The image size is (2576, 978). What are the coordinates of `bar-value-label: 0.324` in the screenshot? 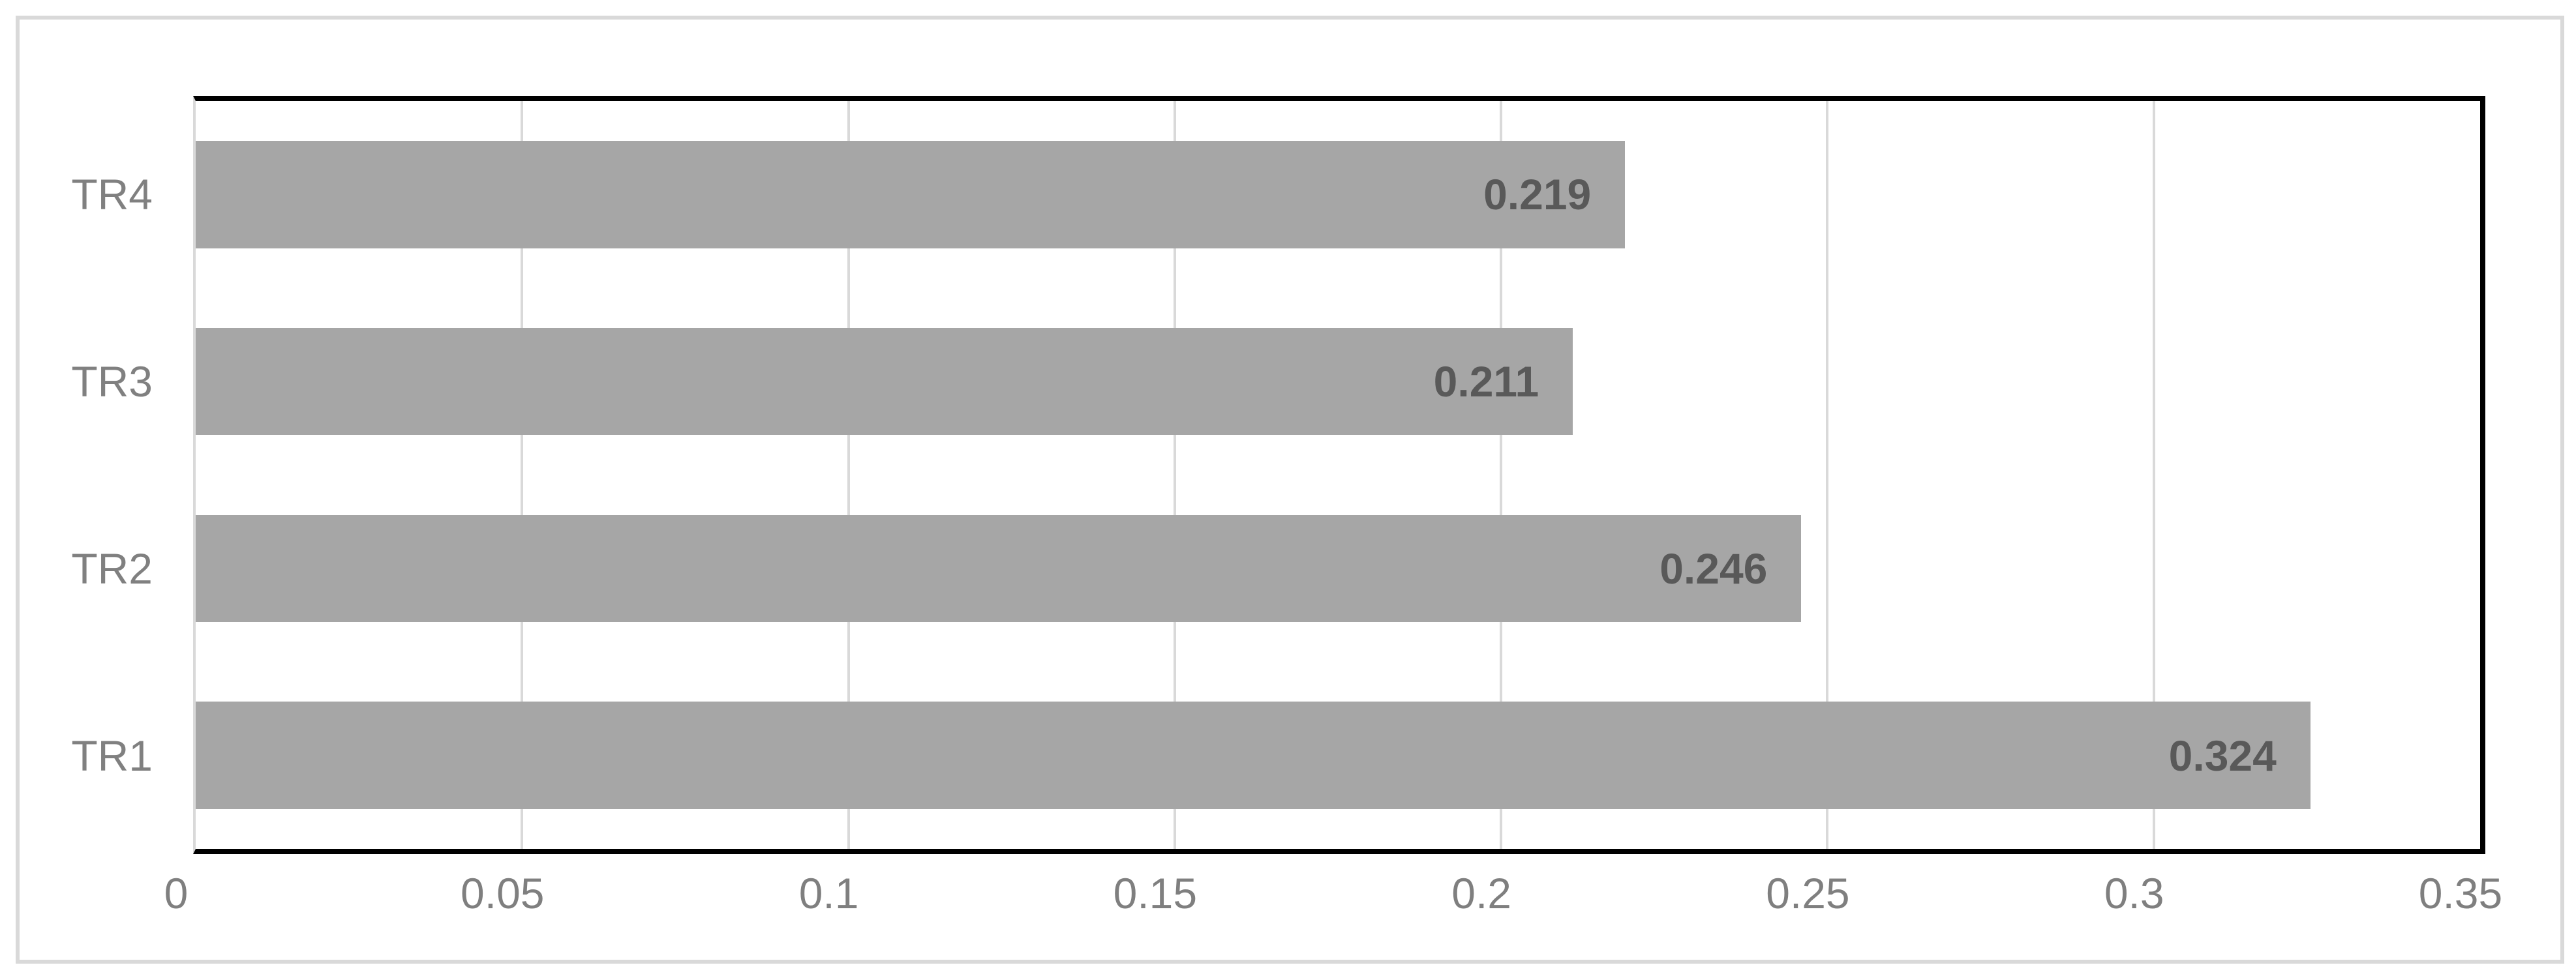 It's located at (2222, 756).